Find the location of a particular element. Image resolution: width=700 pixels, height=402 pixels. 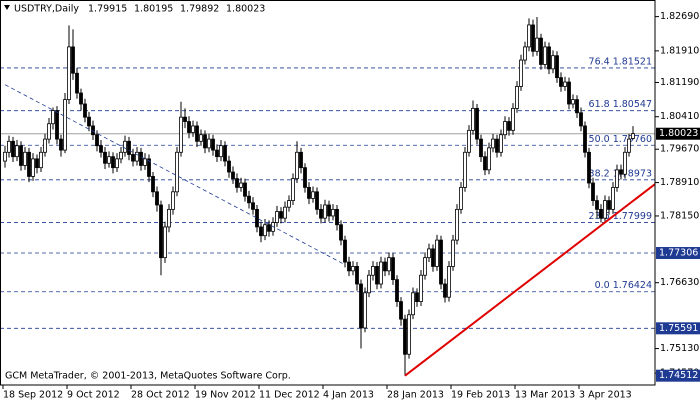

price-badge-label: 1.75591 is located at coordinates (678, 328).